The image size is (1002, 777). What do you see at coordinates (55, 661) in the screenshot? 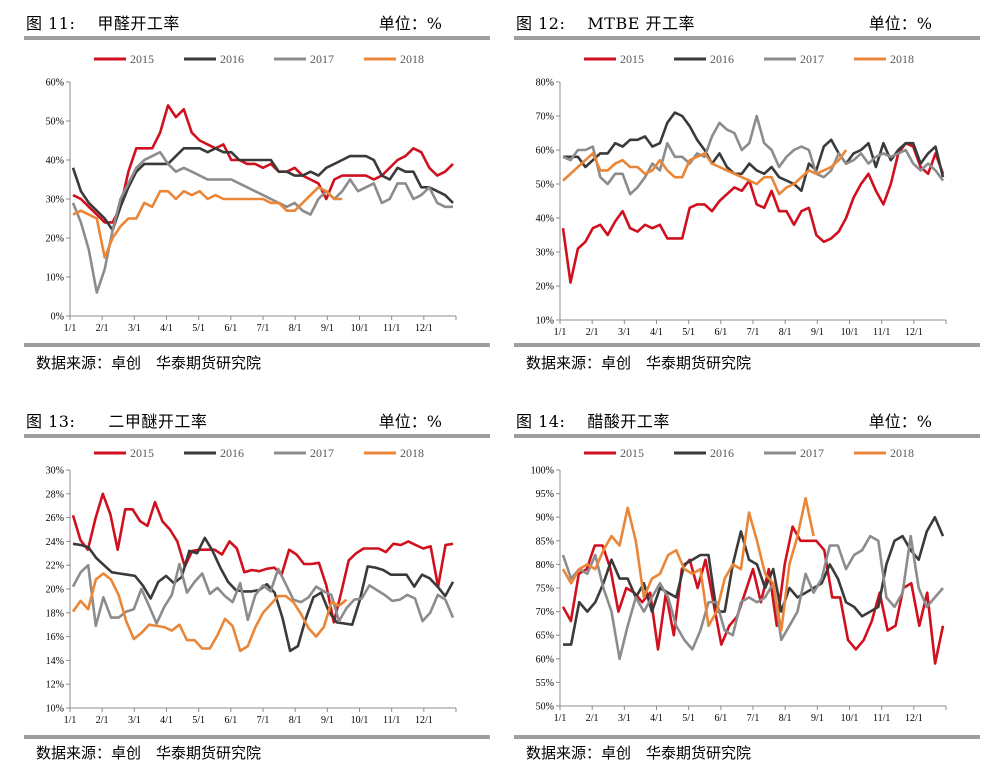
I see `y-tick-label: 14%` at bounding box center [55, 661].